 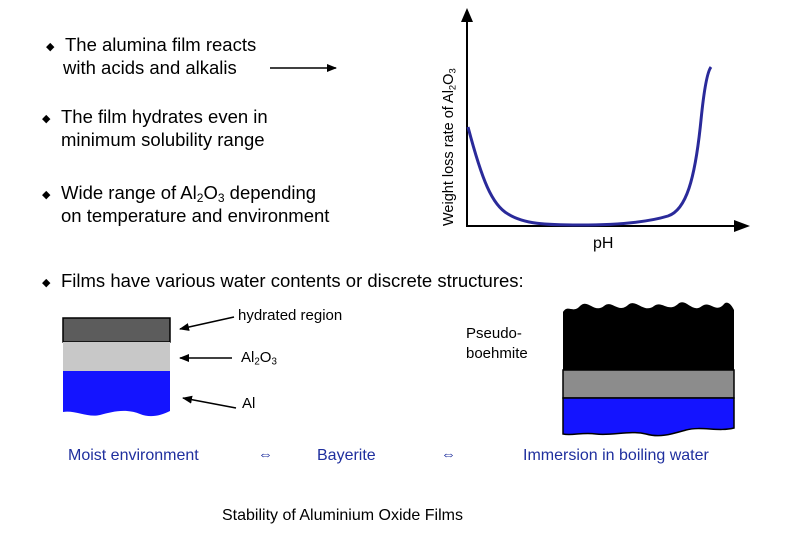 What do you see at coordinates (603, 243) in the screenshot?
I see `graph-x-label: pH` at bounding box center [603, 243].